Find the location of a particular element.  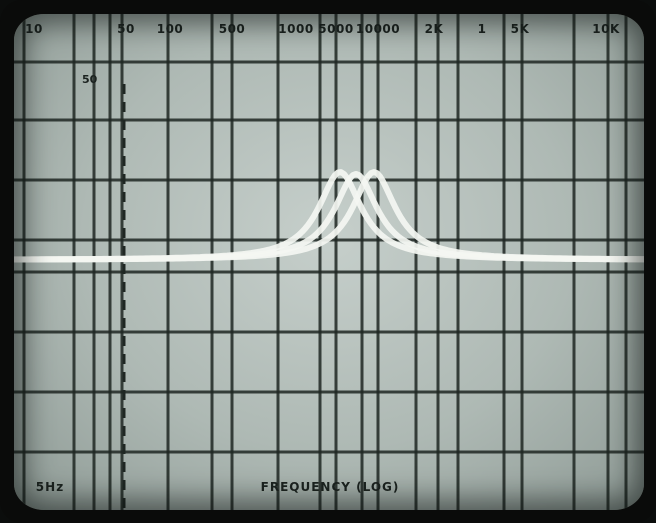

top-scale-label: 5000 is located at coordinates (336, 29).